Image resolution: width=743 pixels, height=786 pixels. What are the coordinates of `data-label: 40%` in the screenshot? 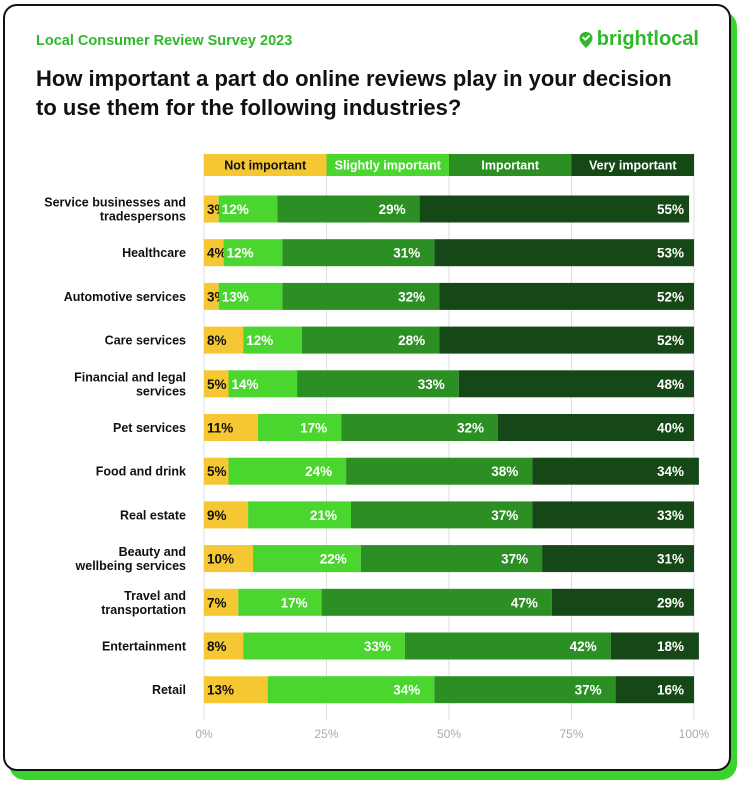 It's located at (670, 428).